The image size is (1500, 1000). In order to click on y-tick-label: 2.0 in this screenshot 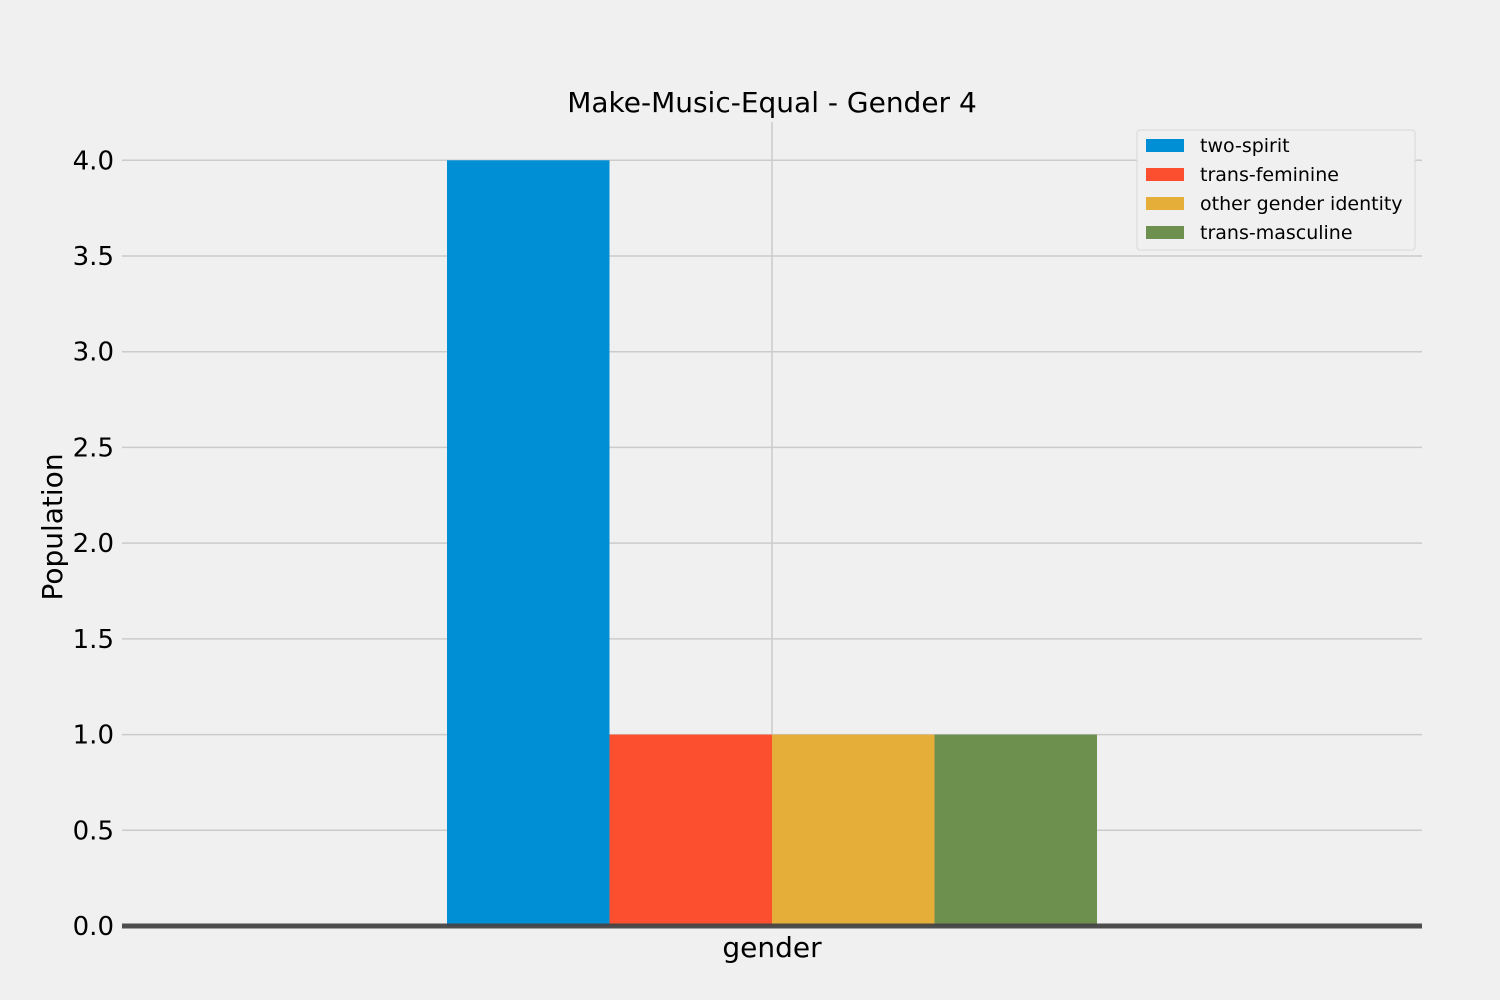, I will do `click(93, 544)`.